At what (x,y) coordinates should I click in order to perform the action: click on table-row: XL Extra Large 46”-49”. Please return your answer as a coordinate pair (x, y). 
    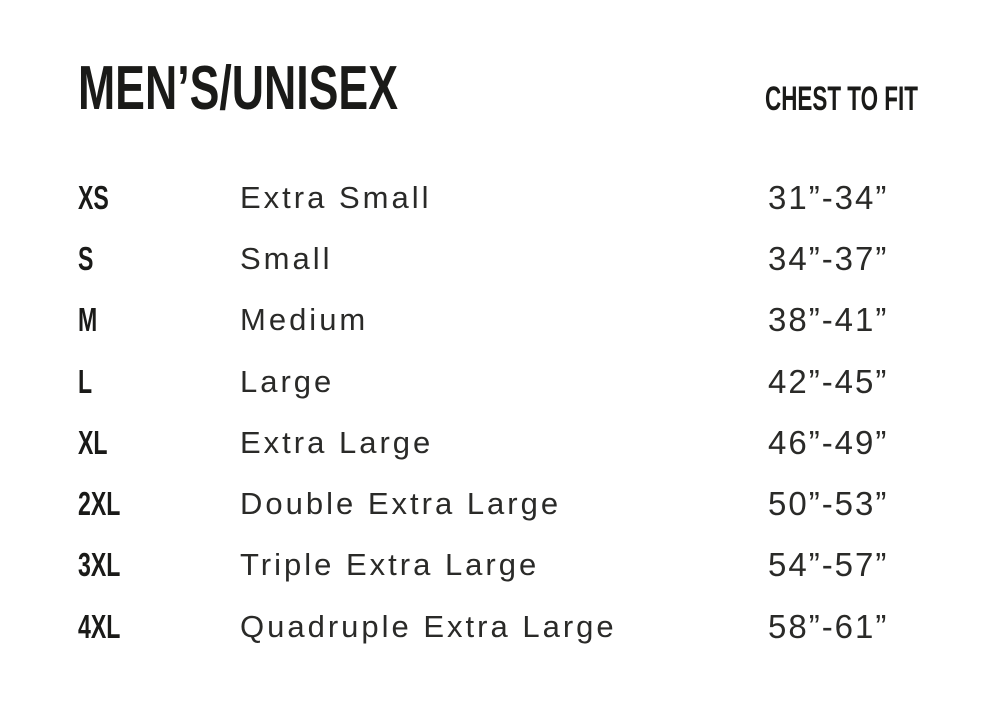
    Looking at the image, I should click on (539, 442).